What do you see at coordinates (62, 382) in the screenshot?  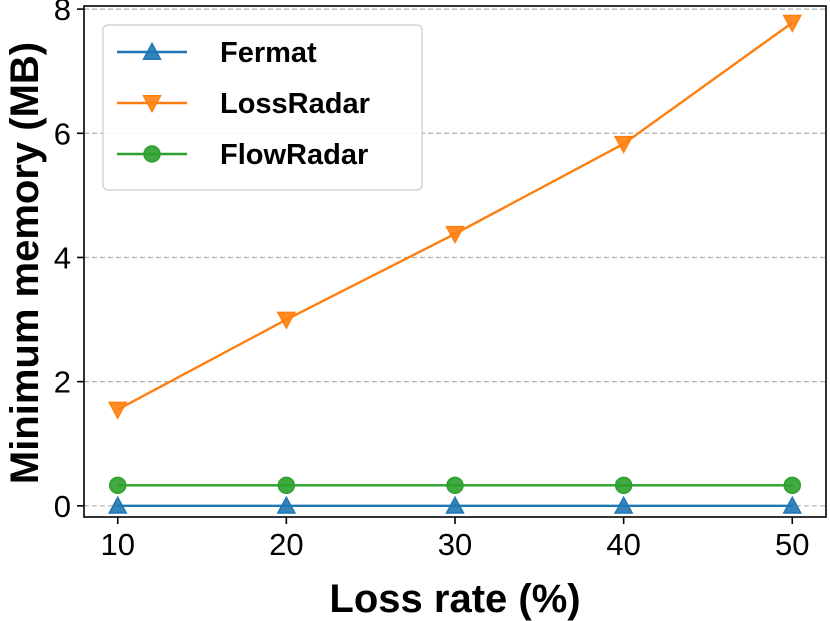 I see `y-tick-label: 2` at bounding box center [62, 382].